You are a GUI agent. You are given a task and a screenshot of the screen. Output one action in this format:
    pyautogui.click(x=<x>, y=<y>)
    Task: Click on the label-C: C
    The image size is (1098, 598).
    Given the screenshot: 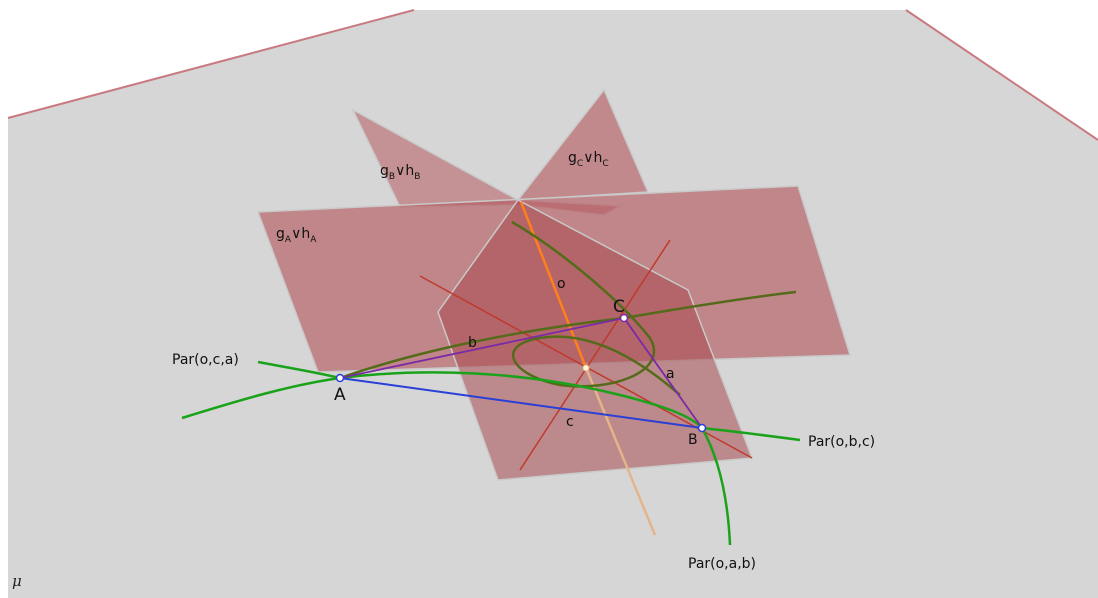 What is the action you would take?
    pyautogui.click(x=619, y=307)
    